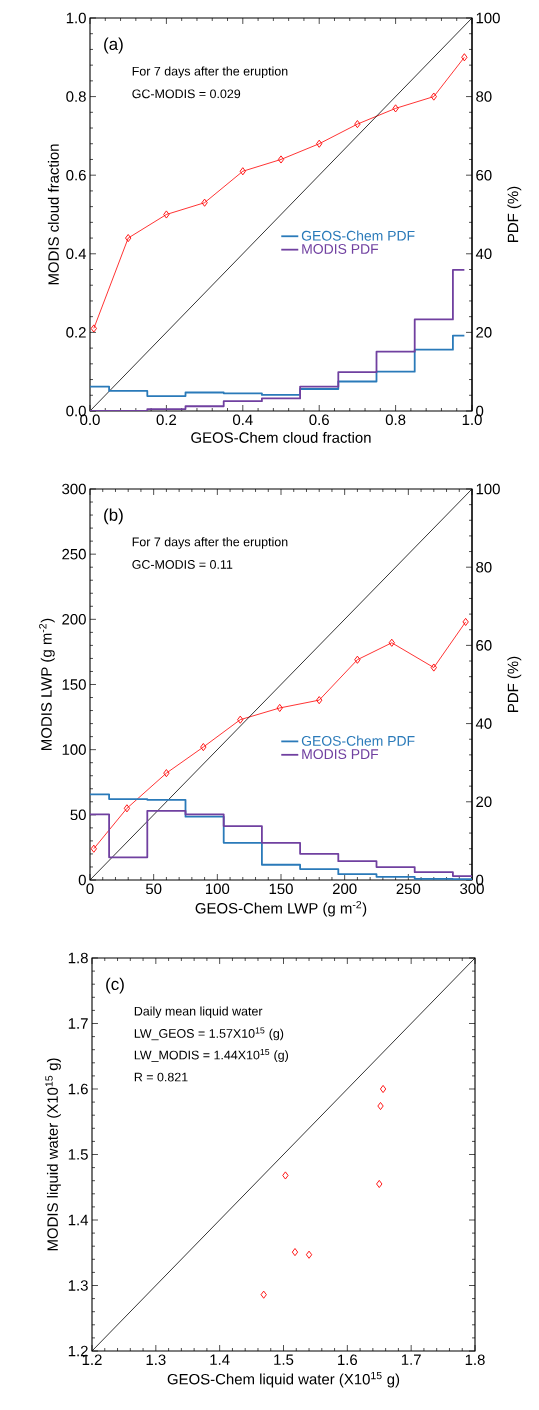 The width and height of the screenshot is (539, 1410). What do you see at coordinates (283, 1379) in the screenshot?
I see `x-axis-title: GEOS-Chem liquid water (X10$^{15}$ g)` at bounding box center [283, 1379].